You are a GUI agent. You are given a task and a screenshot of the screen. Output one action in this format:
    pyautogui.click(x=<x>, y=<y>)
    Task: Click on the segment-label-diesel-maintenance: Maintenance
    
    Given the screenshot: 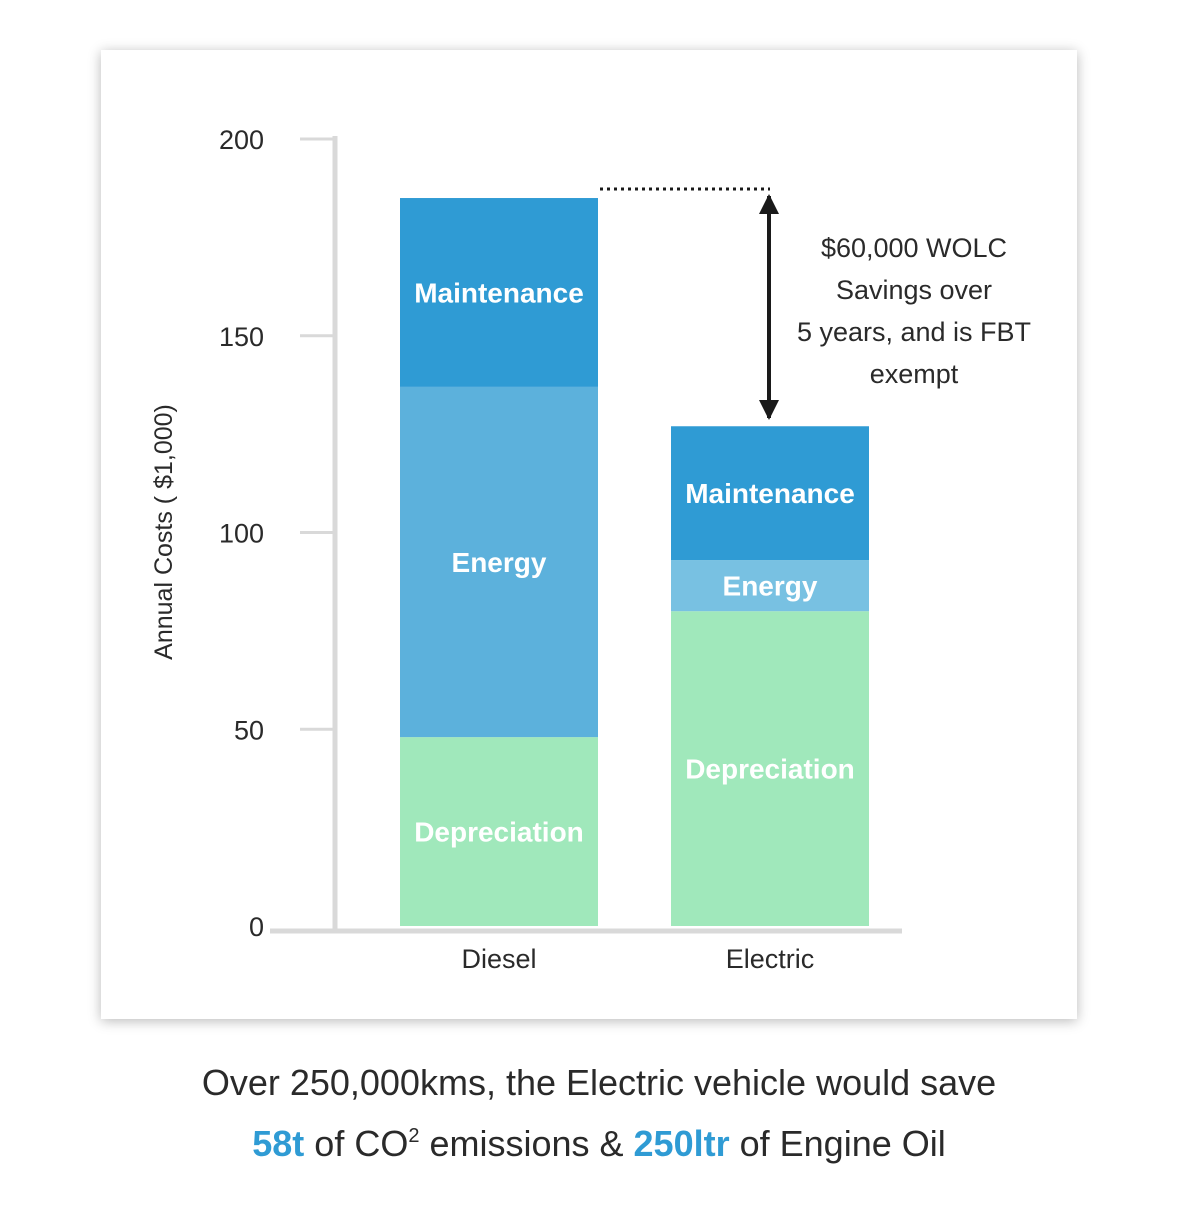 What is the action you would take?
    pyautogui.click(x=499, y=292)
    